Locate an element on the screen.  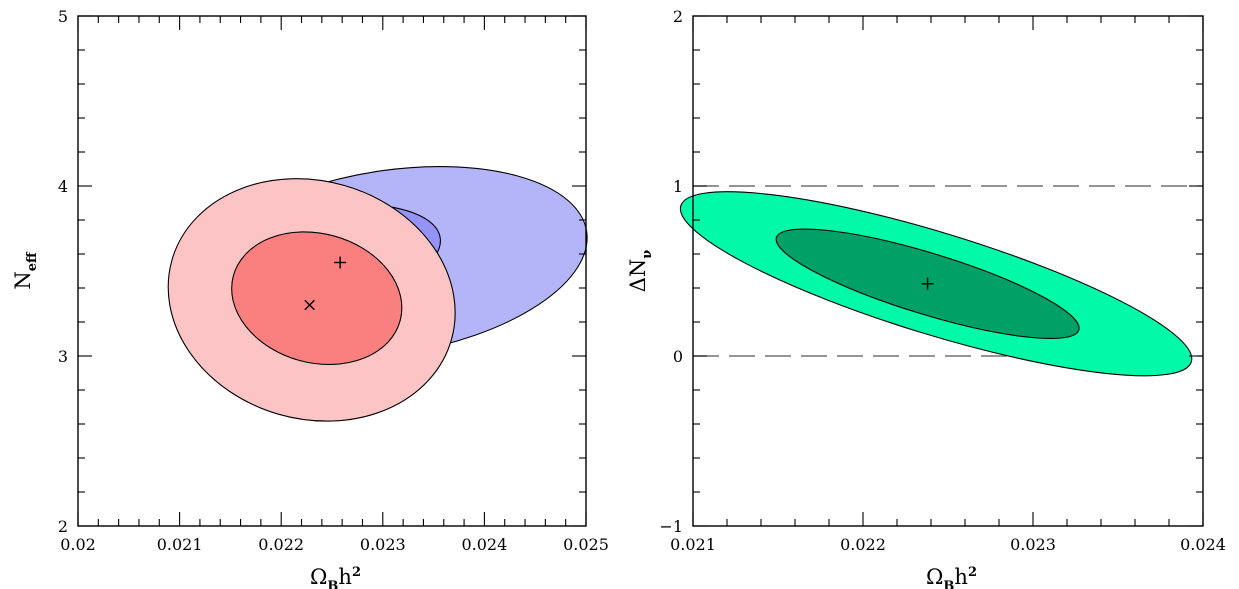
y-tick-label: 5 is located at coordinates (63, 16).